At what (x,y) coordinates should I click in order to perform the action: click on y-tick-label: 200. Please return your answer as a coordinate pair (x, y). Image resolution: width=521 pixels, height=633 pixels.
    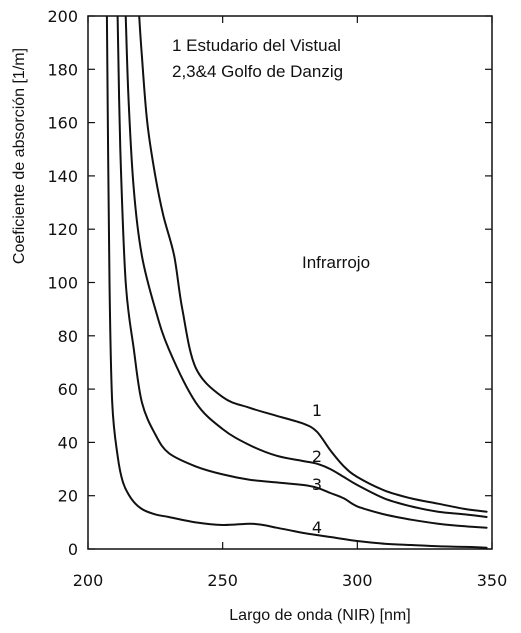
    Looking at the image, I should click on (62, 16).